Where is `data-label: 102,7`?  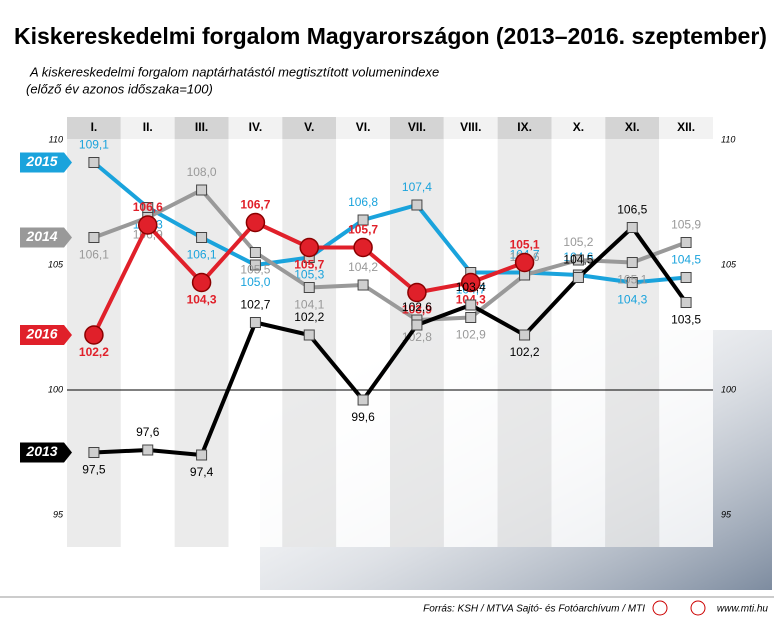
data-label: 102,7 is located at coordinates (255, 305).